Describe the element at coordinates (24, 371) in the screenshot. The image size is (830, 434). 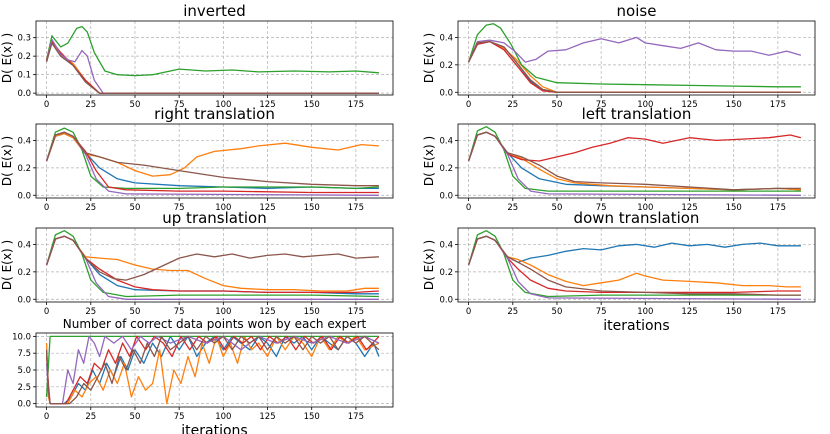
I see `y-tick-label: 5.0` at that location.